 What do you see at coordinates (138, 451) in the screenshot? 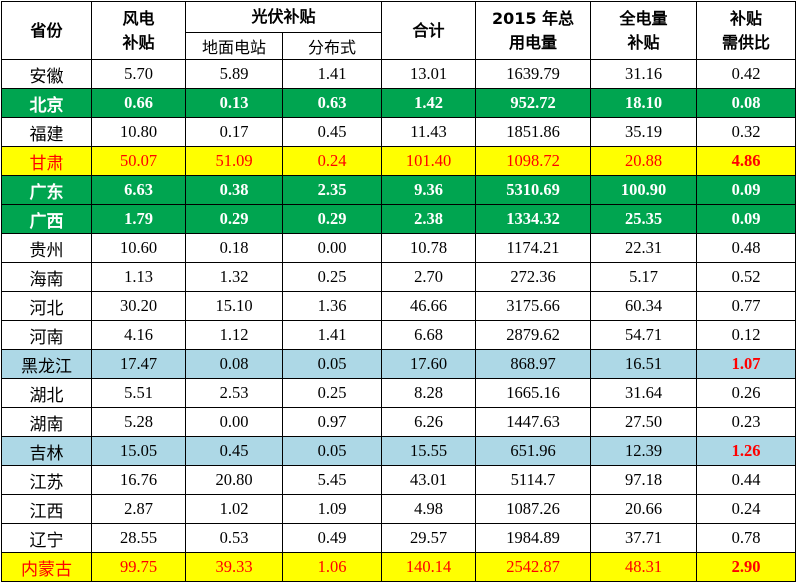
I see `wind-subsidy-cell: 15.05` at bounding box center [138, 451].